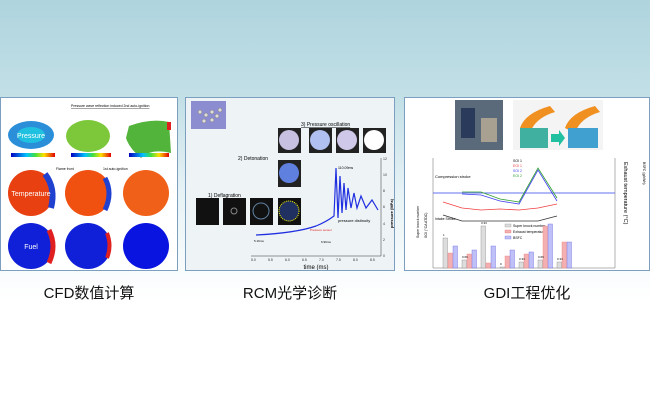  Describe the element at coordinates (507, 245) in the screenshot. I see `bar-groups: 1 0.66 3.33 0 0.33 0.66 0.33` at that location.